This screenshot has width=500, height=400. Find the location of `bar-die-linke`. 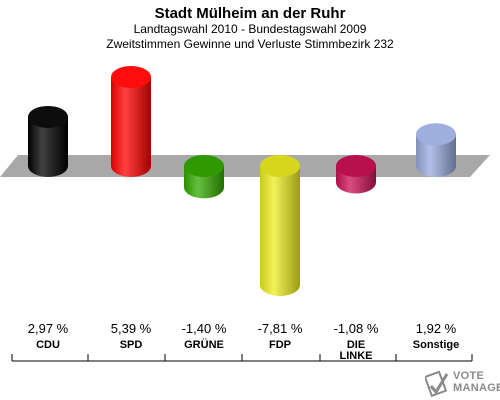

bar-die-linke is located at coordinates (356, 174).